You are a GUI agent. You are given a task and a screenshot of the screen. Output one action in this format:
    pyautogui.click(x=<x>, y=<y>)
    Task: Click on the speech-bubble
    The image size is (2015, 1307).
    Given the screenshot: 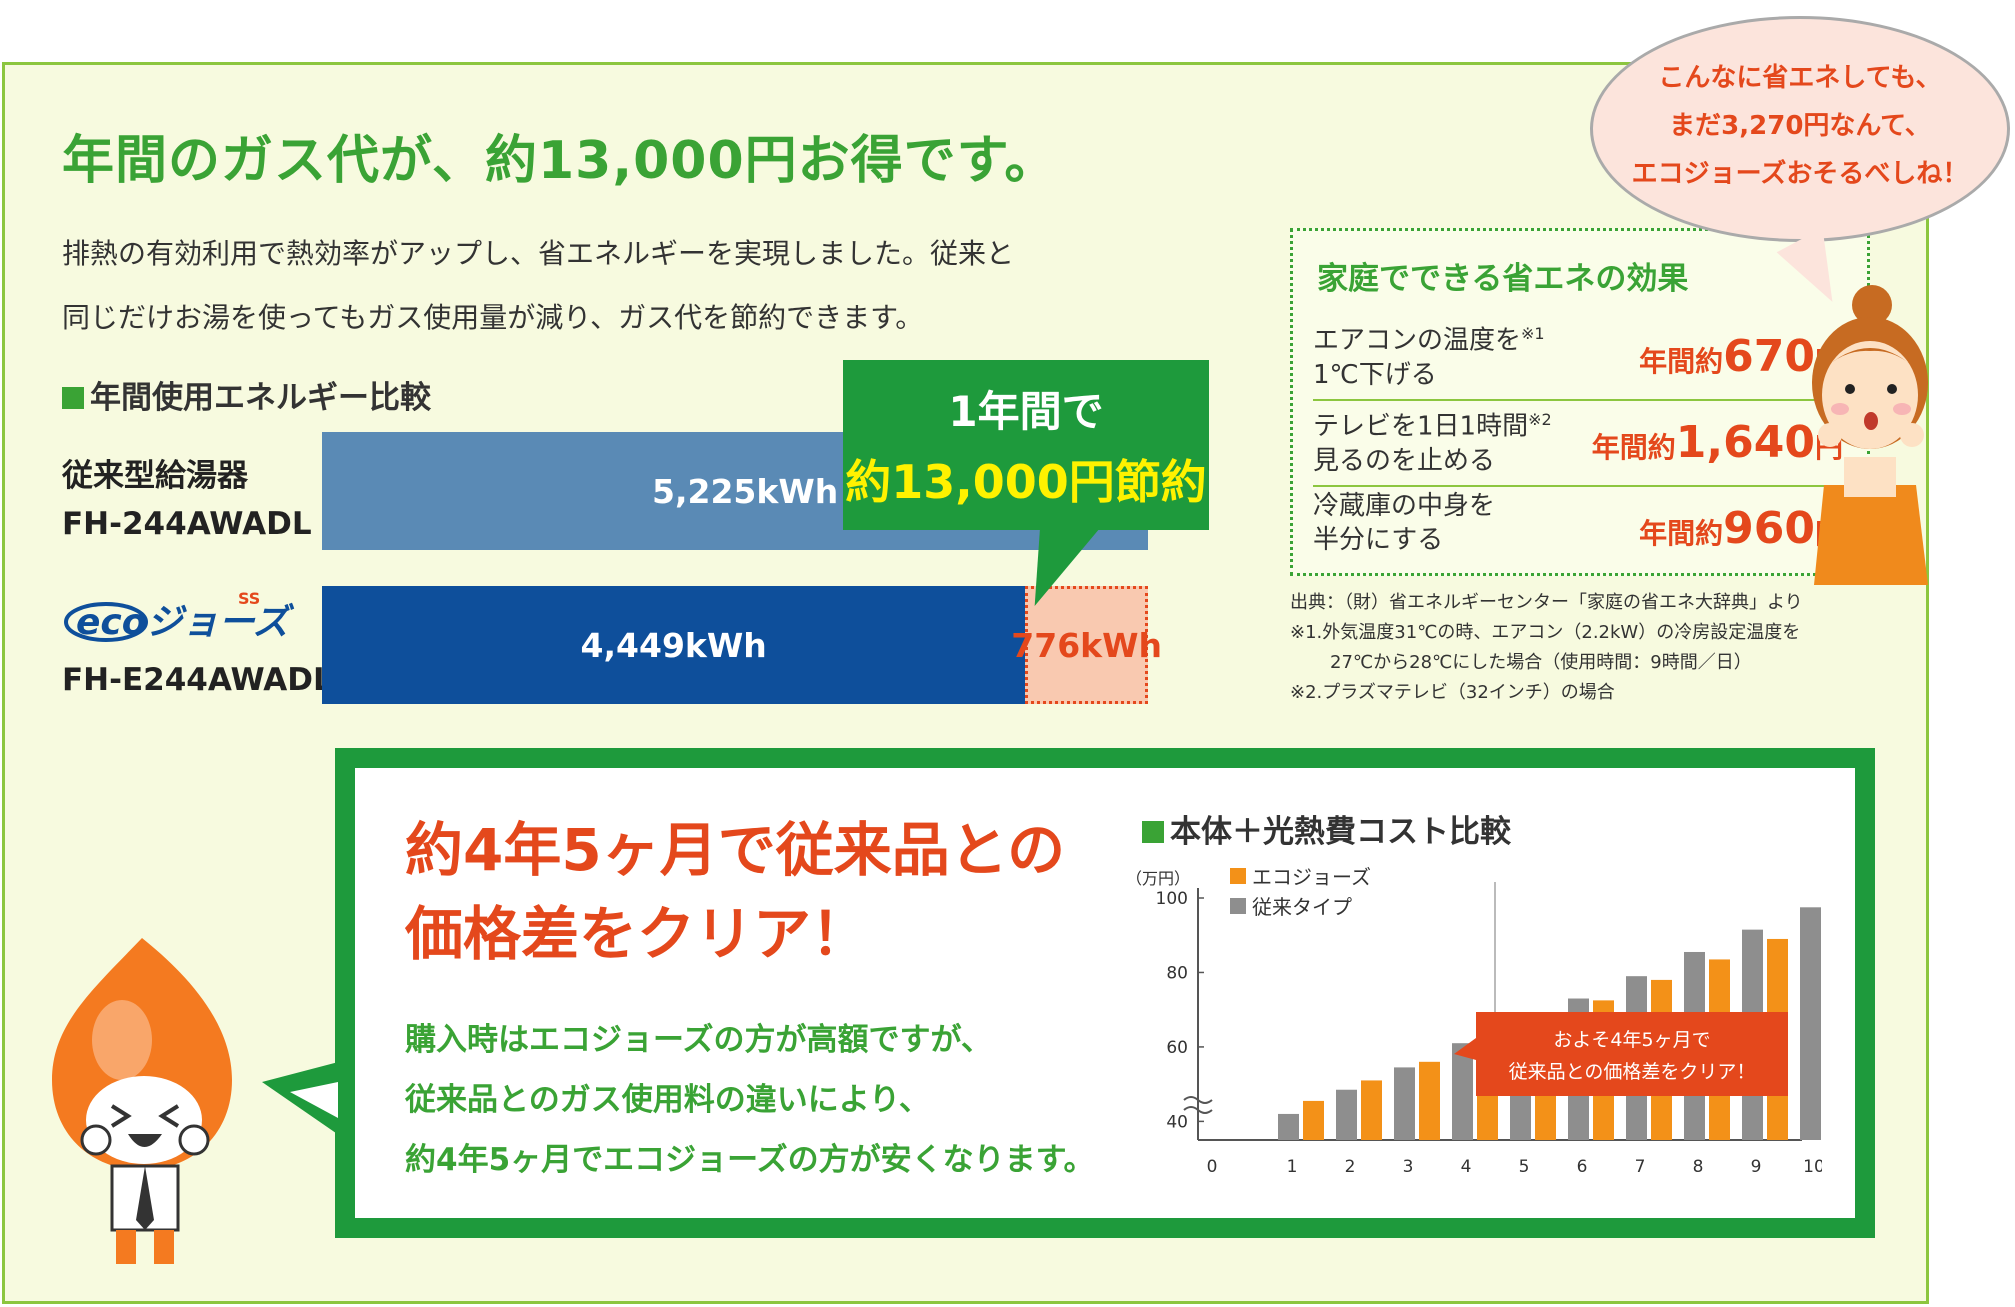 What is the action you would take?
    pyautogui.click(x=1800, y=129)
    